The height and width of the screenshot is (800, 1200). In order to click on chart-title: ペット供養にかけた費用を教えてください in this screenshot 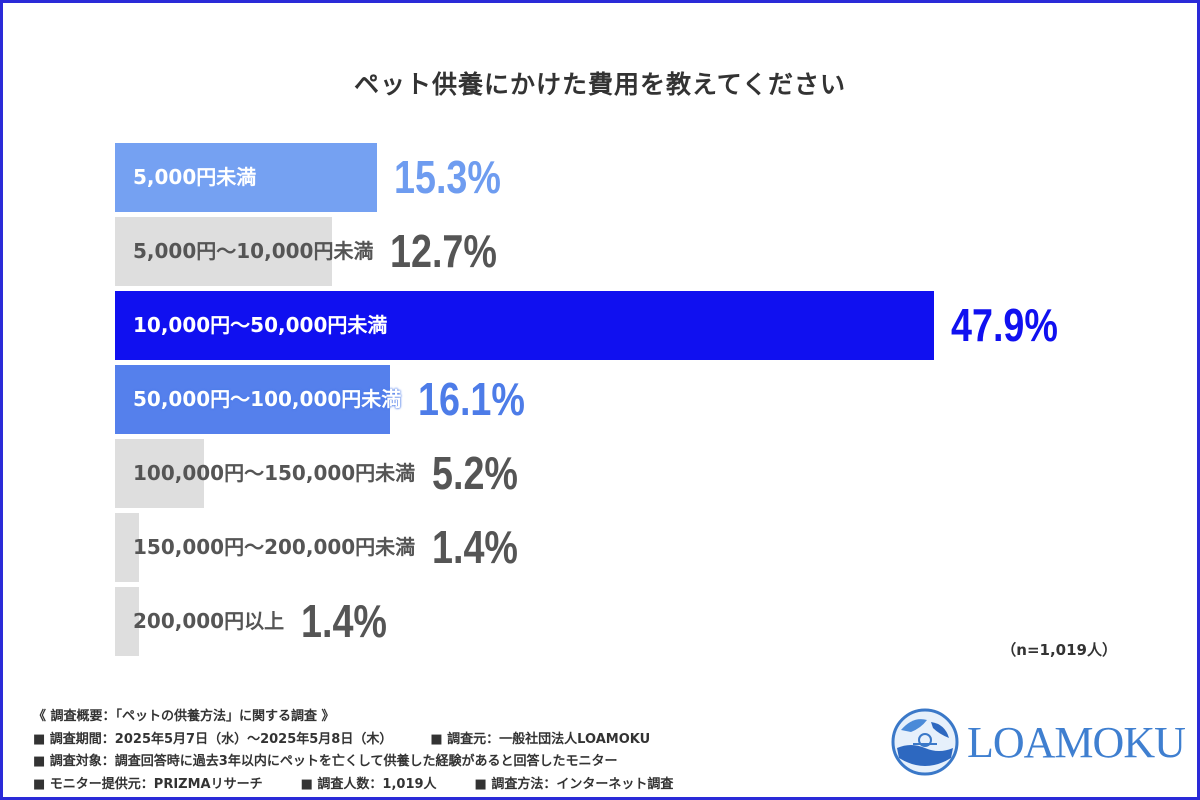, I will do `click(599, 84)`.